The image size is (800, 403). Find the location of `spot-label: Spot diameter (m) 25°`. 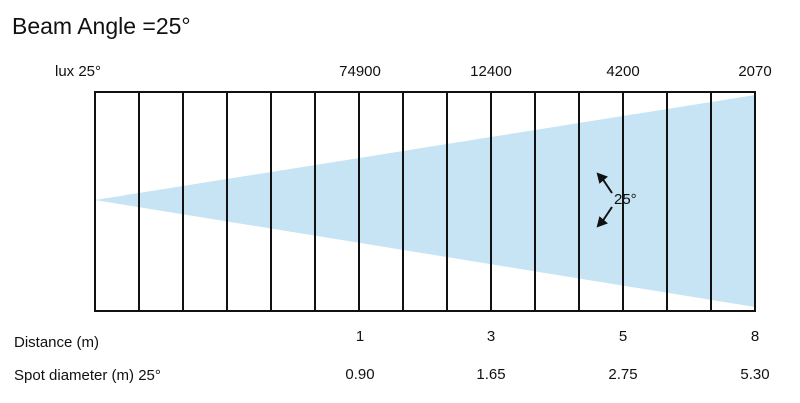

spot-label: Spot diameter (m) 25° is located at coordinates (87, 375).